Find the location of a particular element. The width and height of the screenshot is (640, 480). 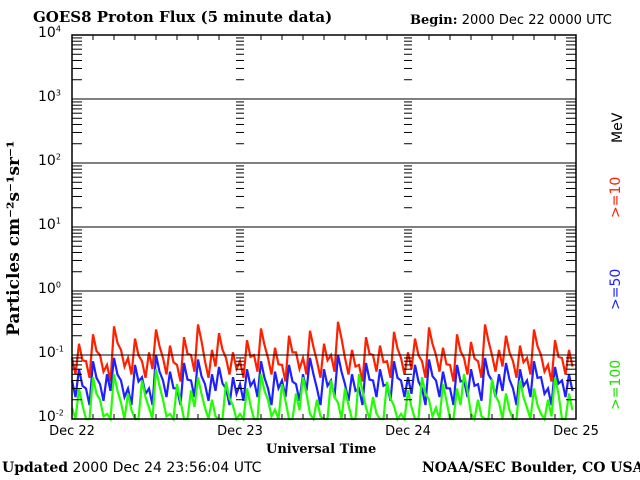

updated-text: Updated 2000 Dec 24 23:56:04 UTC is located at coordinates (131, 468).